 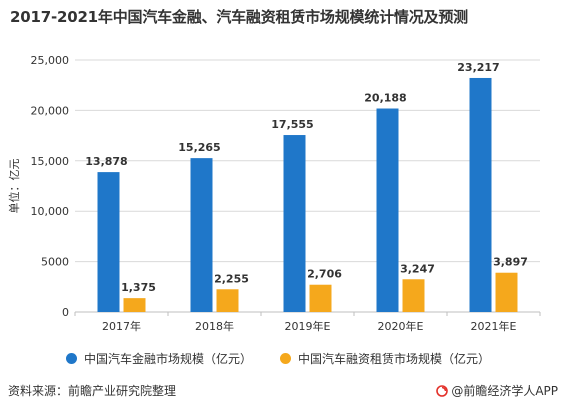 I want to click on swirl-logo-icon, so click(x=442, y=390).